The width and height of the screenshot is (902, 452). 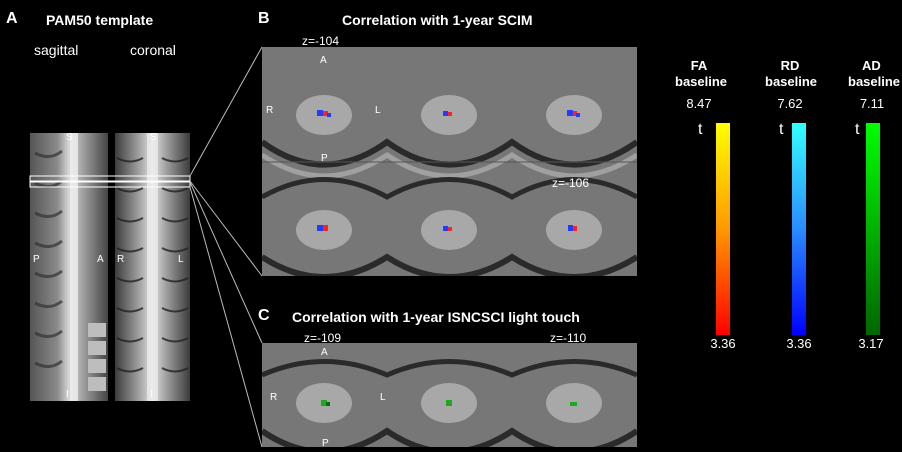 I want to click on panel-b-z-bottom: z=-106, so click(x=571, y=183).